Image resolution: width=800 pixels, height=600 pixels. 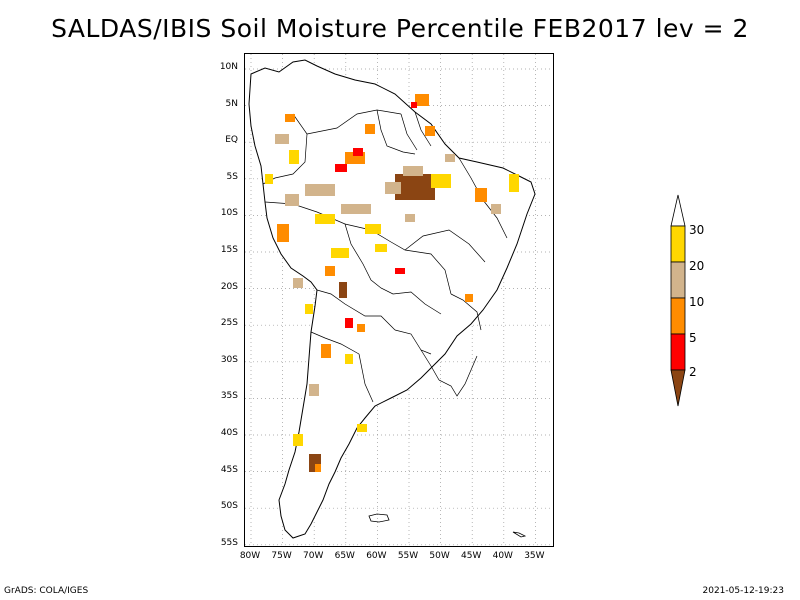 What do you see at coordinates (229, 250) in the screenshot?
I see `lat-label: 15S` at bounding box center [229, 250].